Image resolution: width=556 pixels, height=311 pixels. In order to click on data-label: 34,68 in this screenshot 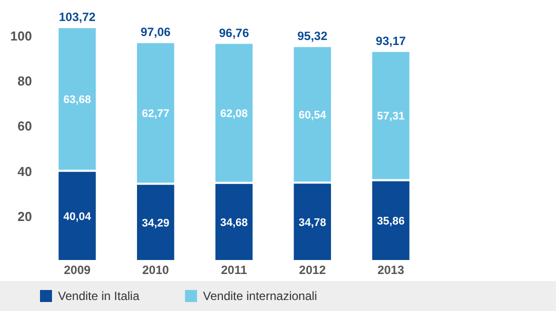, I will do `click(234, 222)`.